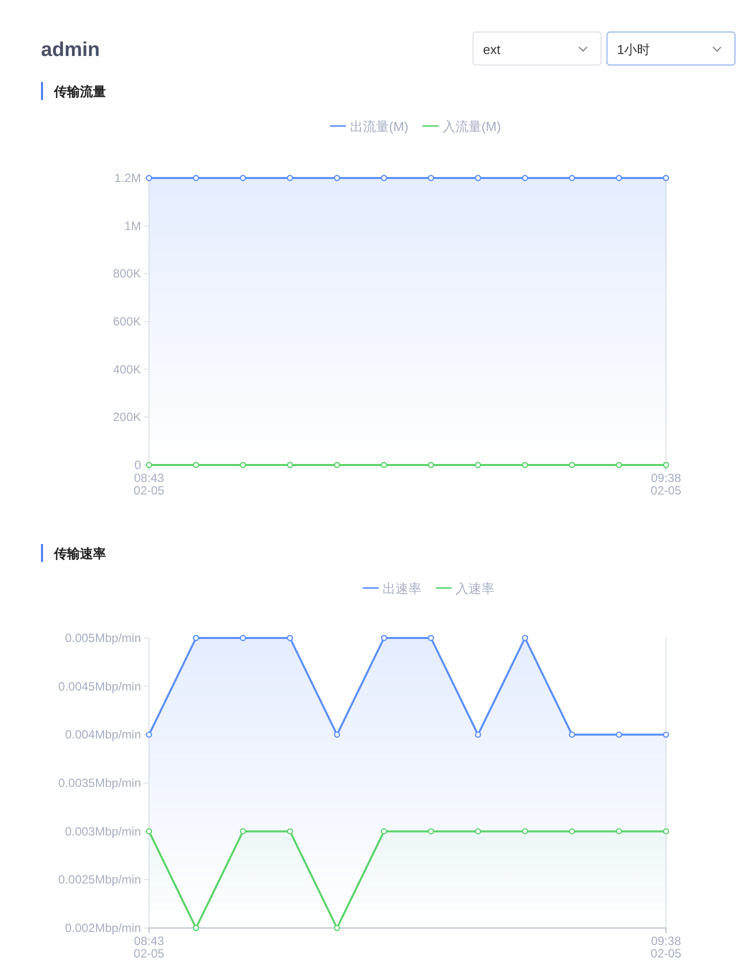 The image size is (742, 973). I want to click on y-tick-label: 0.0035Mbp/min, so click(99, 783).